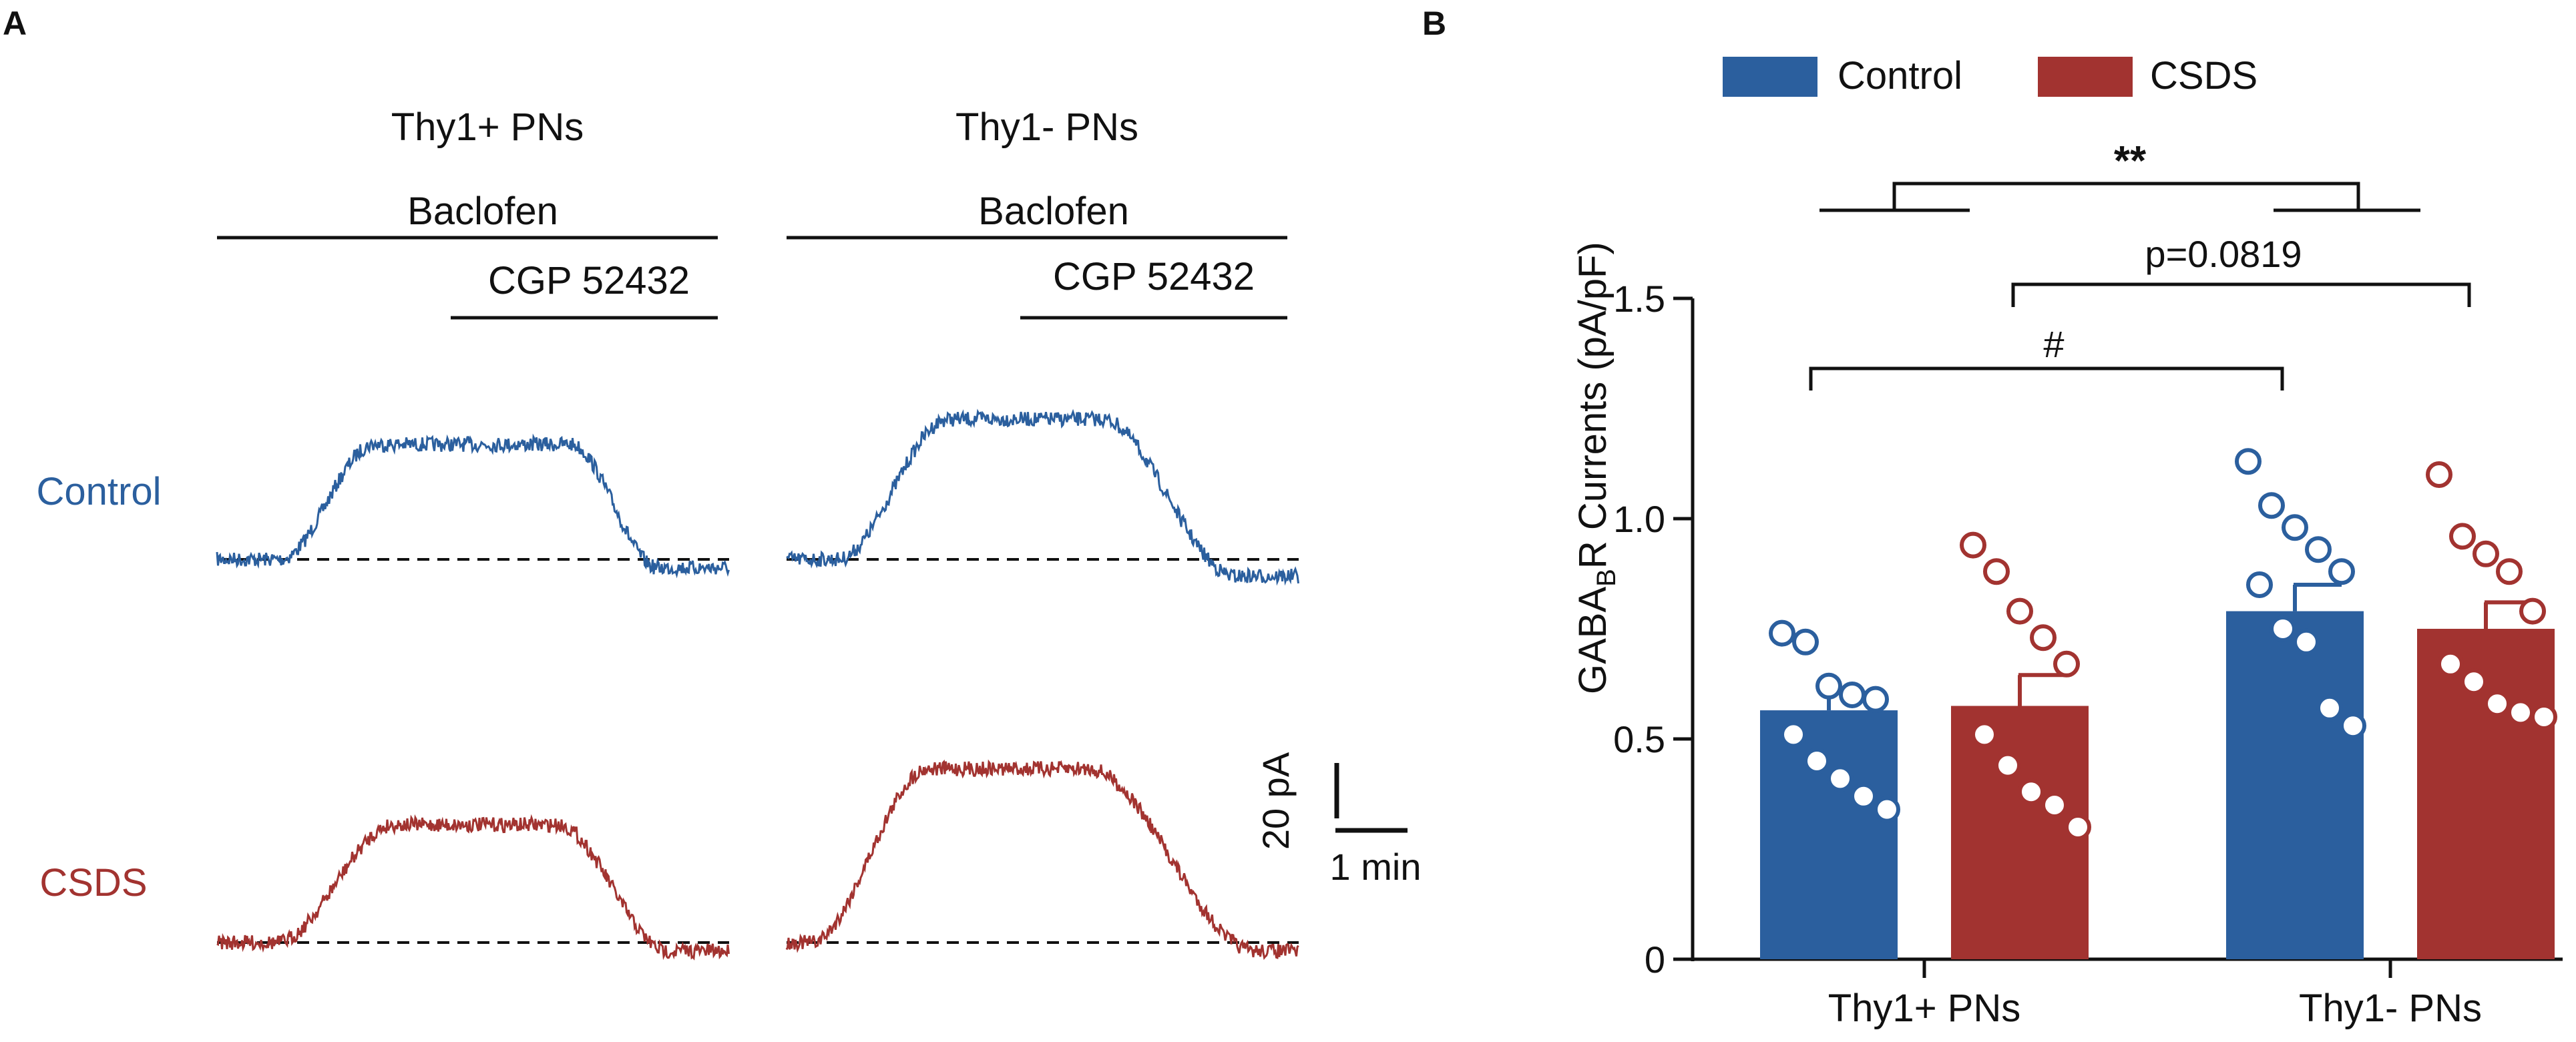 This screenshot has width=2576, height=1042. Describe the element at coordinates (473, 887) in the screenshot. I see `trace-csds-thy1-pos` at that location.